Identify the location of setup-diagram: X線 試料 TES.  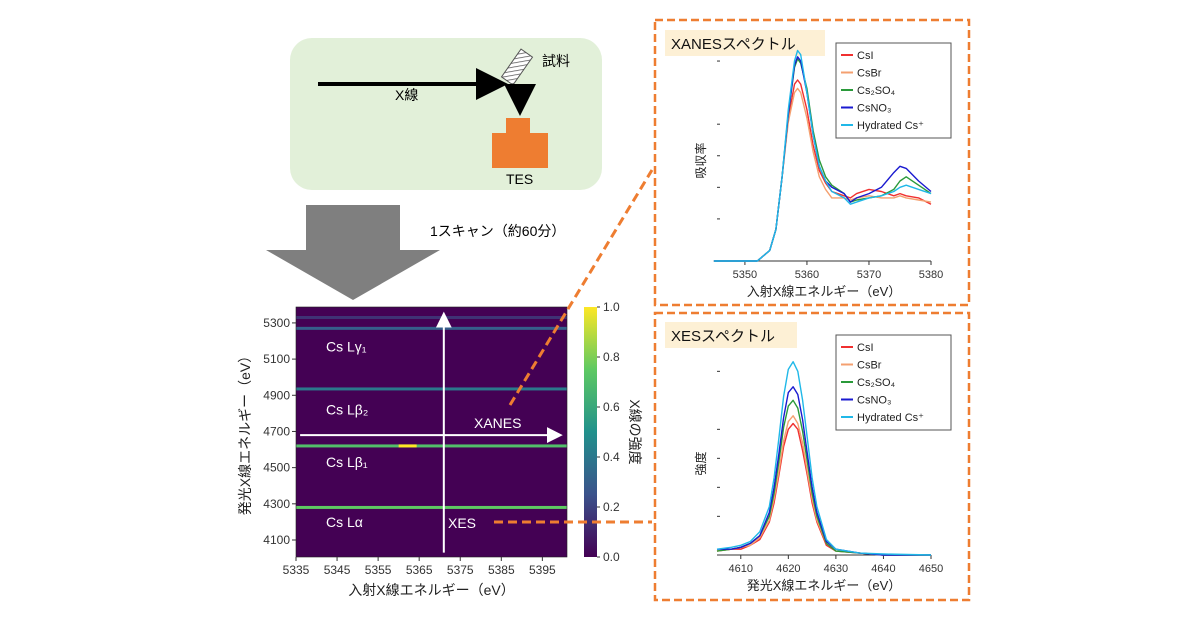
(446, 114).